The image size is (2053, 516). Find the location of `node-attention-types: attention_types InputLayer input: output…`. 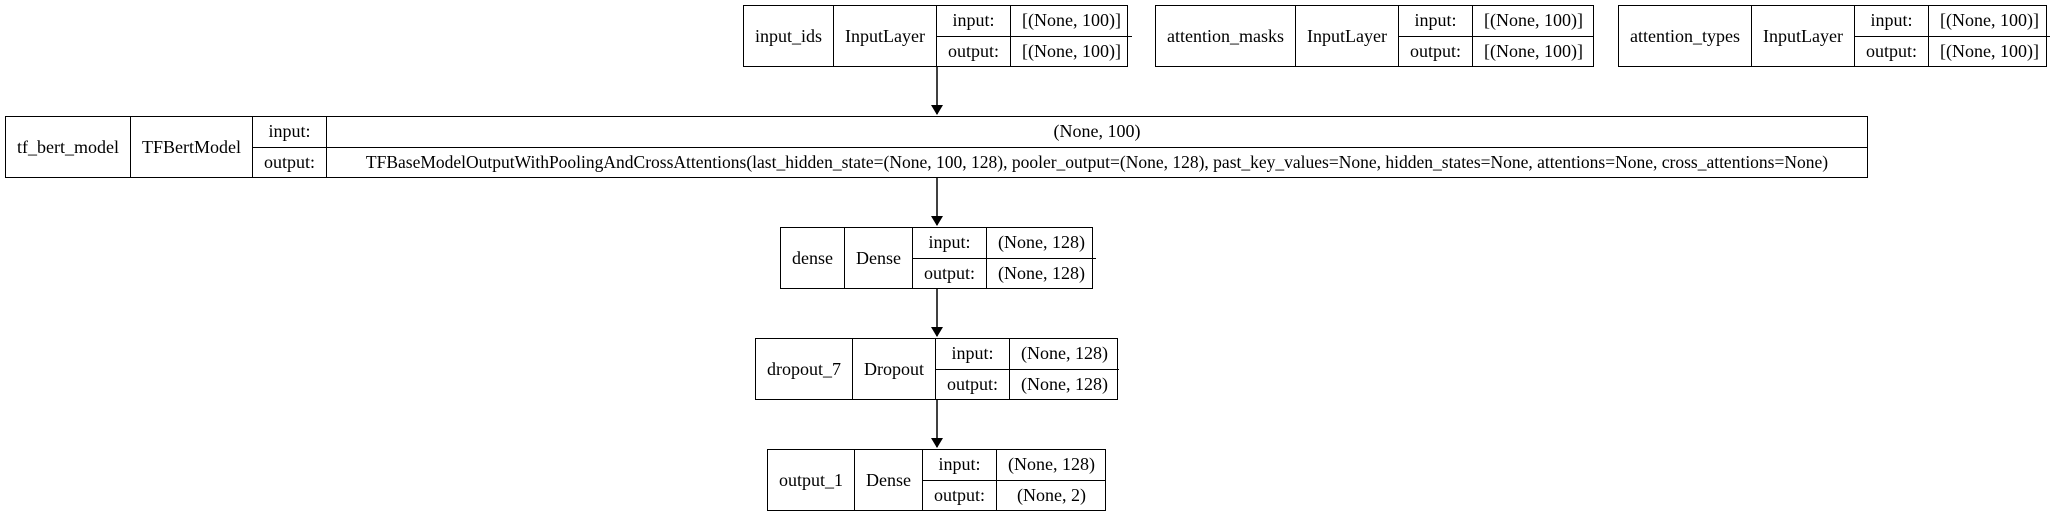

node-attention-types: attention_types InputLayer input: output… is located at coordinates (1834, 36).